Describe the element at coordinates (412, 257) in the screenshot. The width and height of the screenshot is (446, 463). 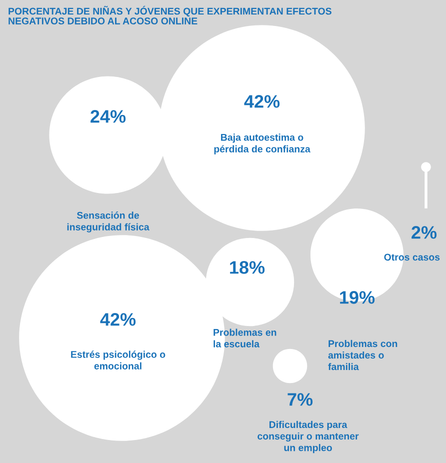
I see `category-label: Otros casos` at that location.